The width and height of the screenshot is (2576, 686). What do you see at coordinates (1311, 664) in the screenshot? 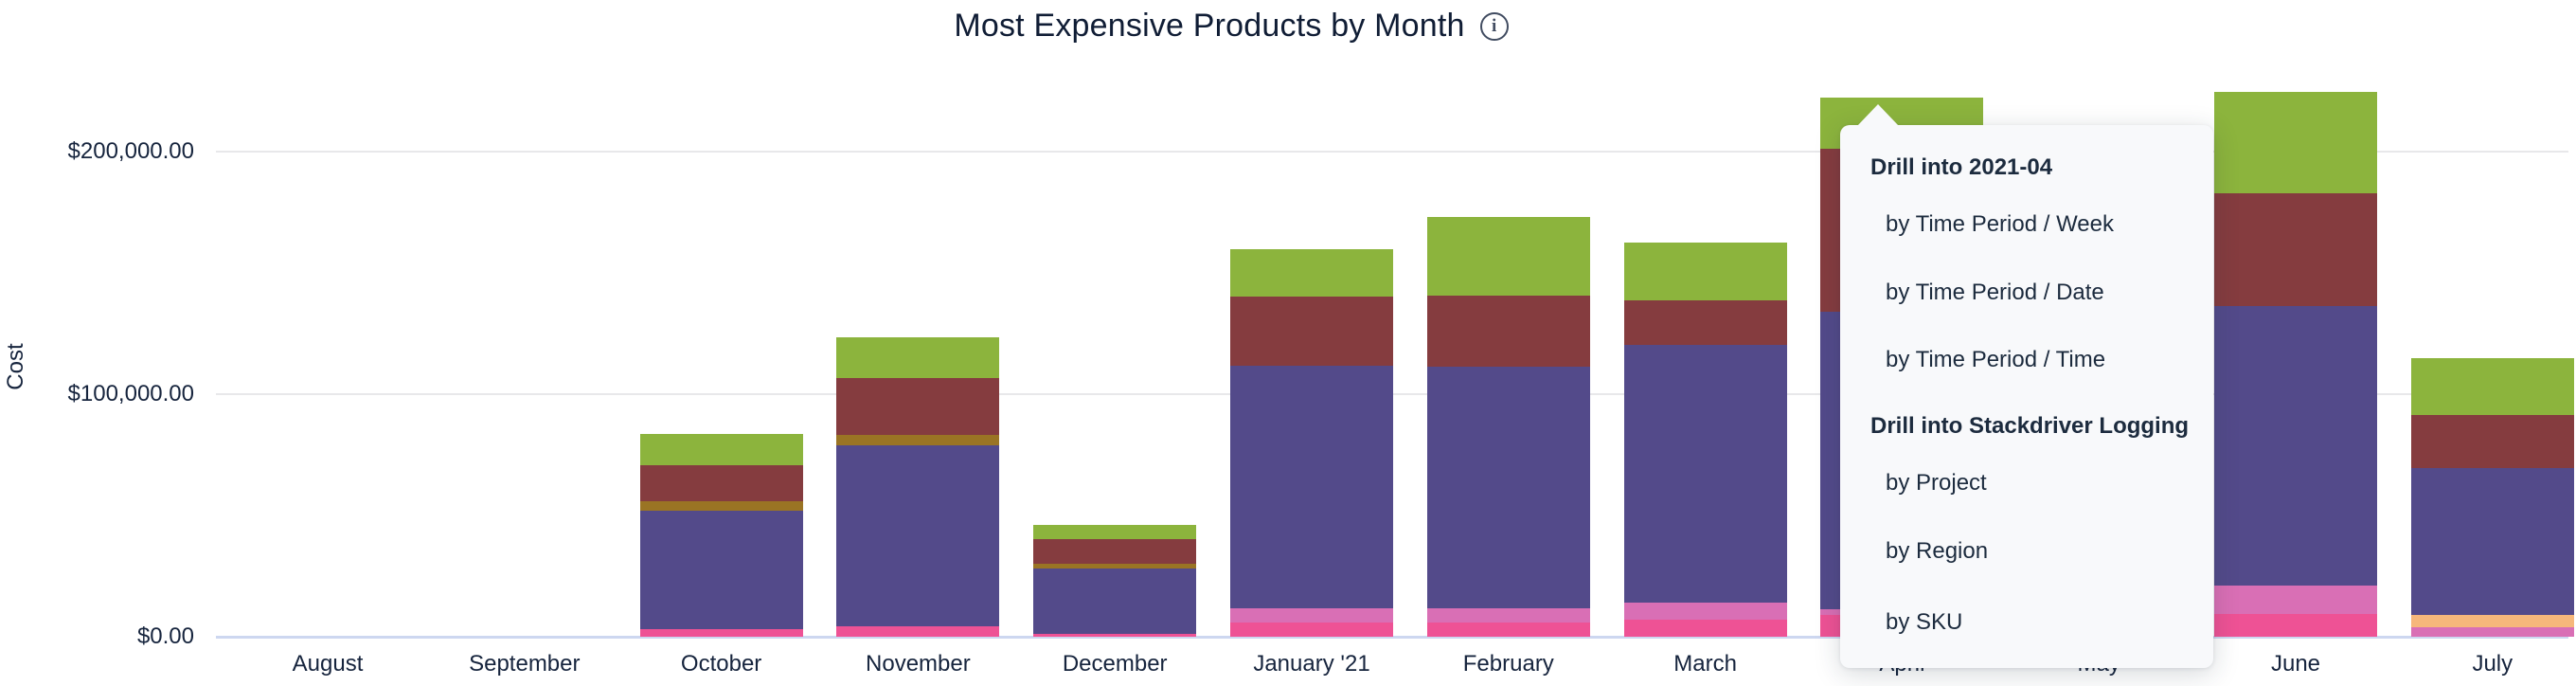
I see `x-tick-january-21: January '21` at bounding box center [1311, 664].